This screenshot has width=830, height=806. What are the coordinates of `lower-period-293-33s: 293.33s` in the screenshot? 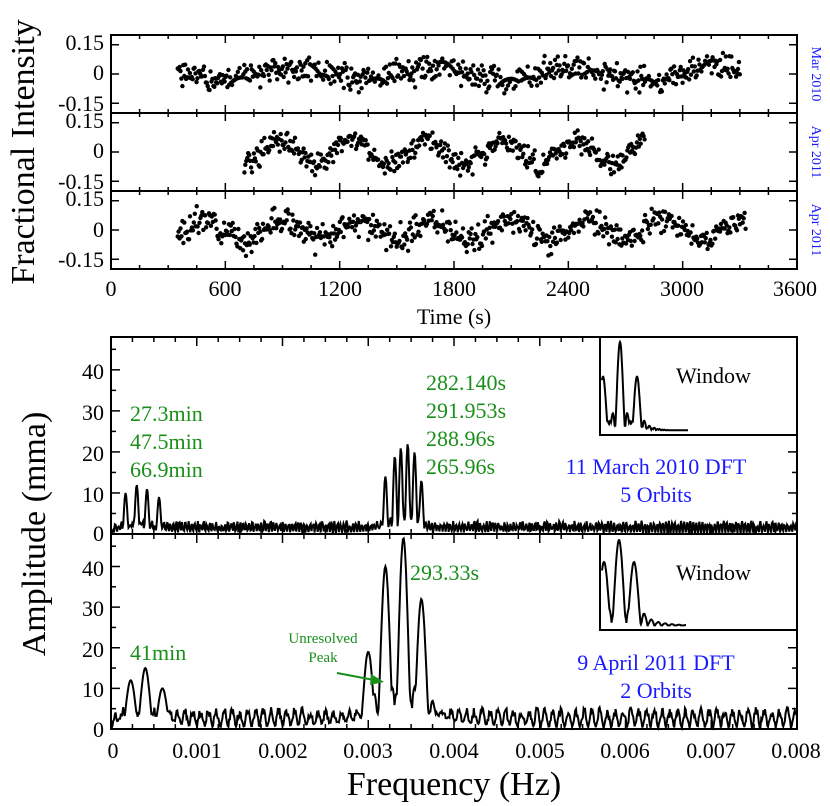 It's located at (444, 572).